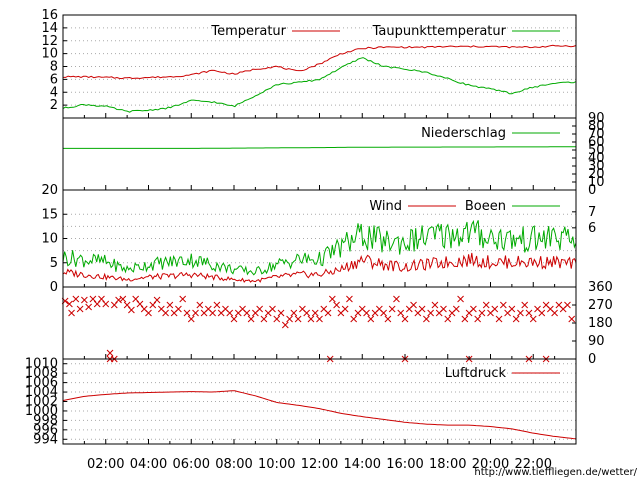  Describe the element at coordinates (596, 341) in the screenshot. I see `wind-direction-ytick-right-label: 90` at that location.